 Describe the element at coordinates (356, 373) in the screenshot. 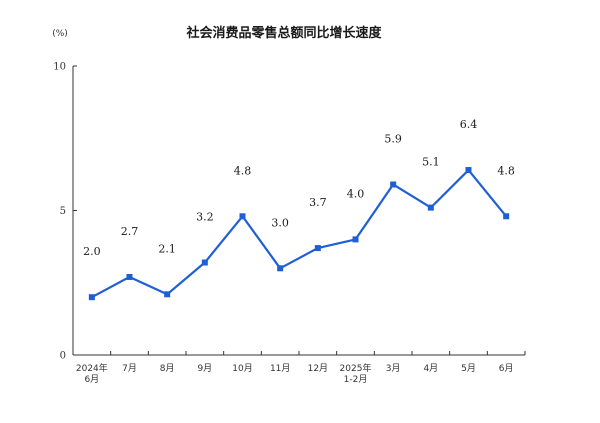

I see `x-tick-label-7: 2025年 1-2月` at that location.